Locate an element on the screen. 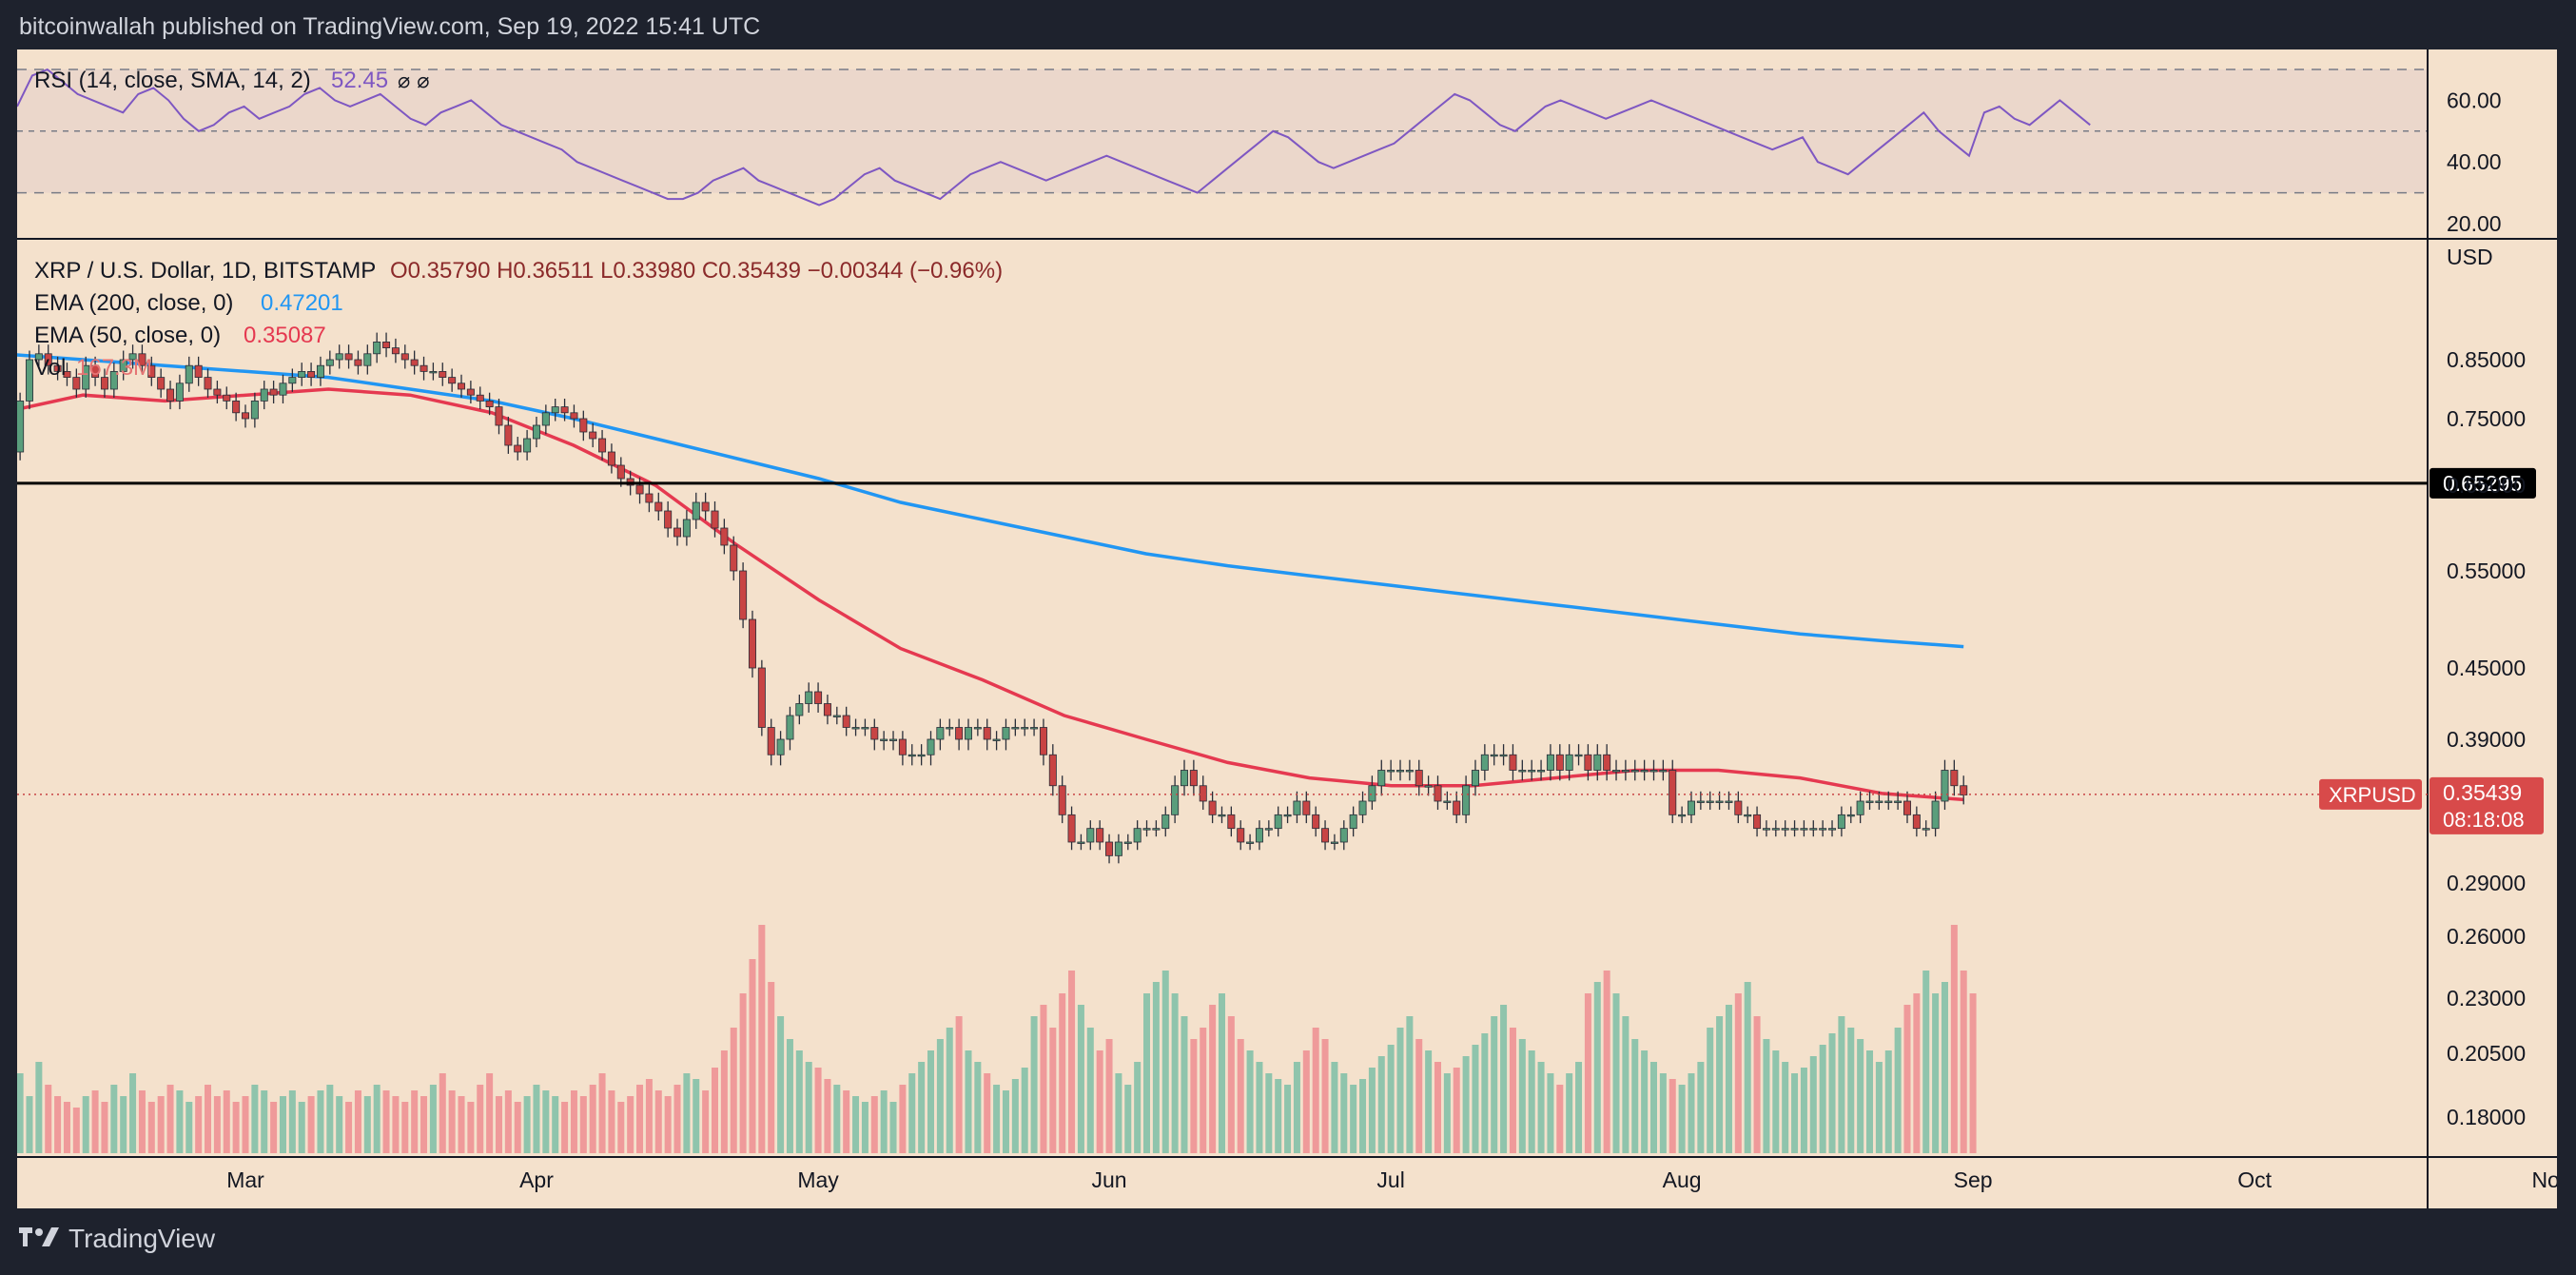 This screenshot has height=1275, width=2576. x-axis-label: Mar is located at coordinates (245, 1180).